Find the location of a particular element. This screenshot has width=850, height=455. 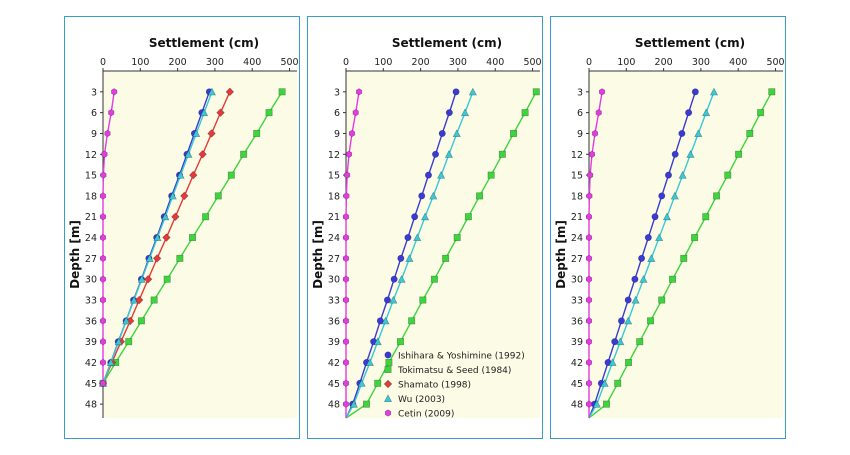

y-tick-label: 24 is located at coordinates (334, 238).